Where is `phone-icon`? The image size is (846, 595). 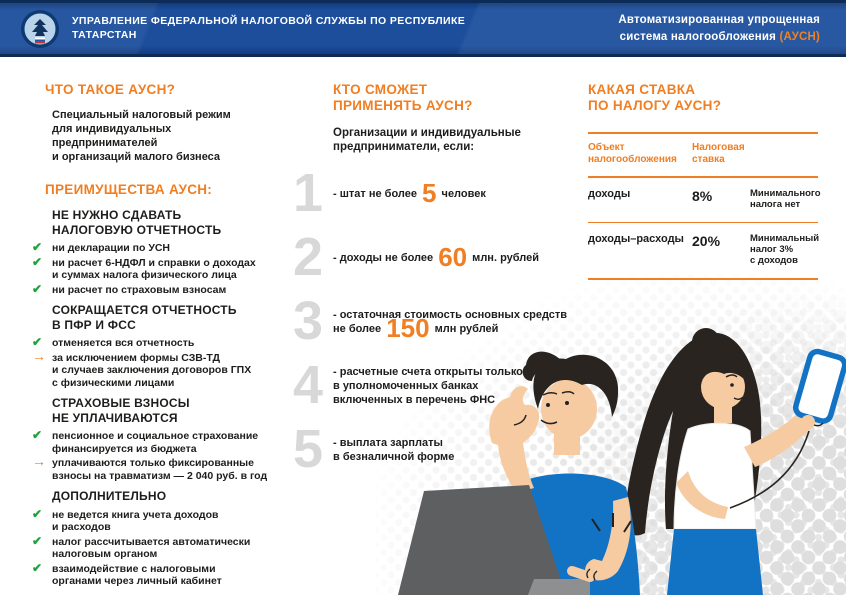
phone-icon is located at coordinates (819, 386).